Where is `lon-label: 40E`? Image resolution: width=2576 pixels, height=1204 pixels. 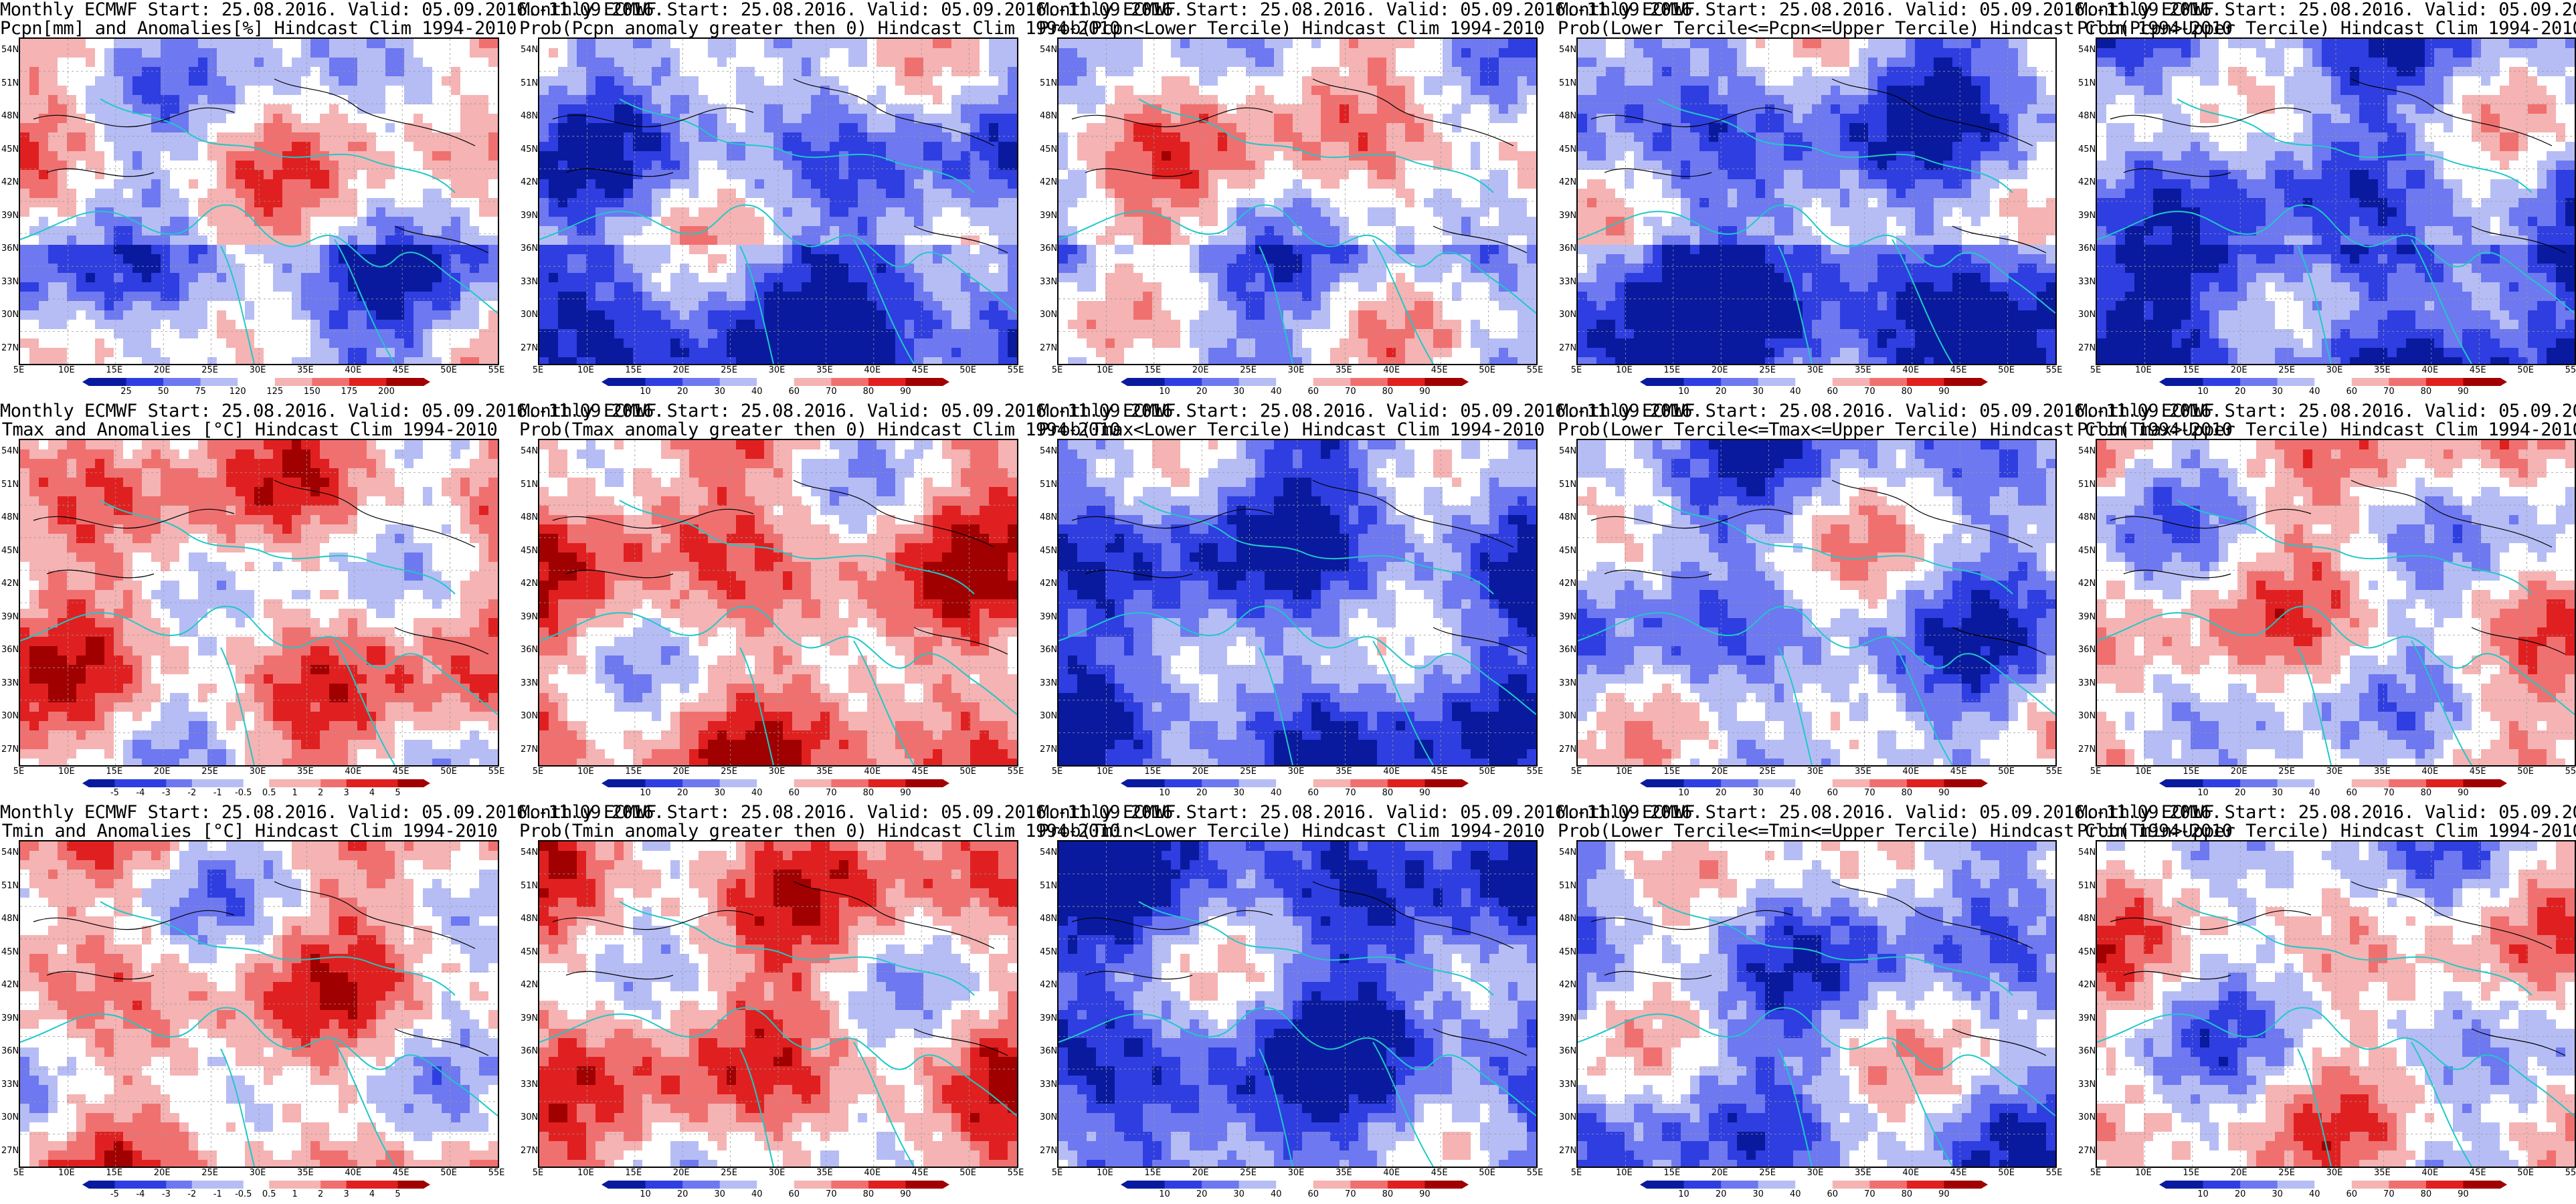 lon-label: 40E is located at coordinates (353, 370).